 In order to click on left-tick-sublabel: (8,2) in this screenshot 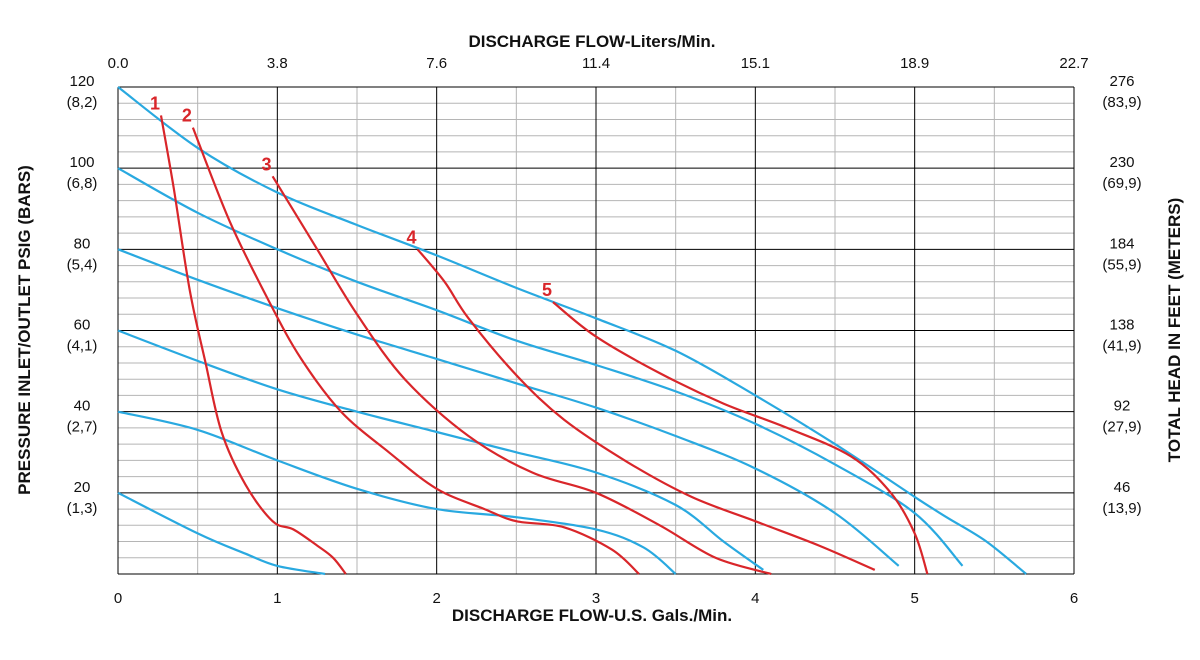, I will do `click(82, 102)`.